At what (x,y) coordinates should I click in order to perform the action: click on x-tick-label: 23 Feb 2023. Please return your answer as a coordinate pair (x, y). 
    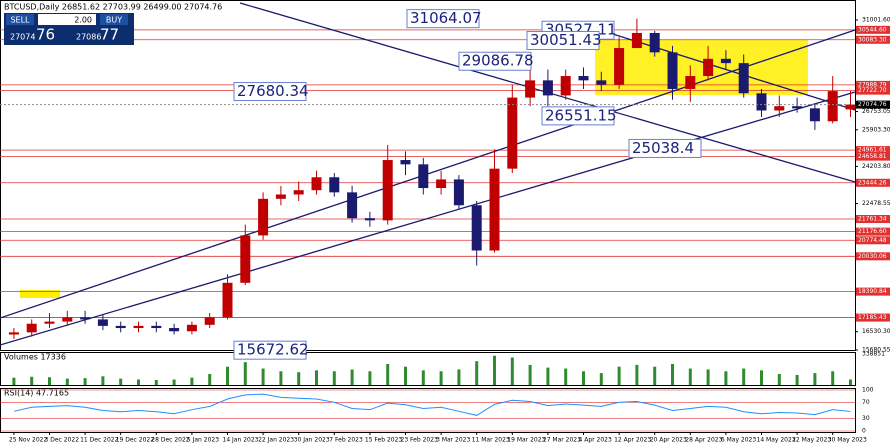
    Looking at the image, I should click on (420, 440).